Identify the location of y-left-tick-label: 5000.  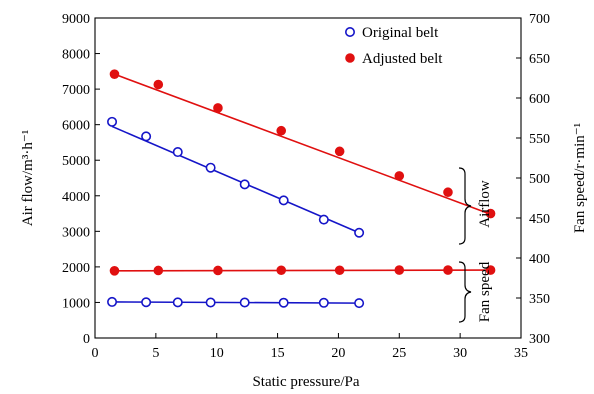
(76, 161).